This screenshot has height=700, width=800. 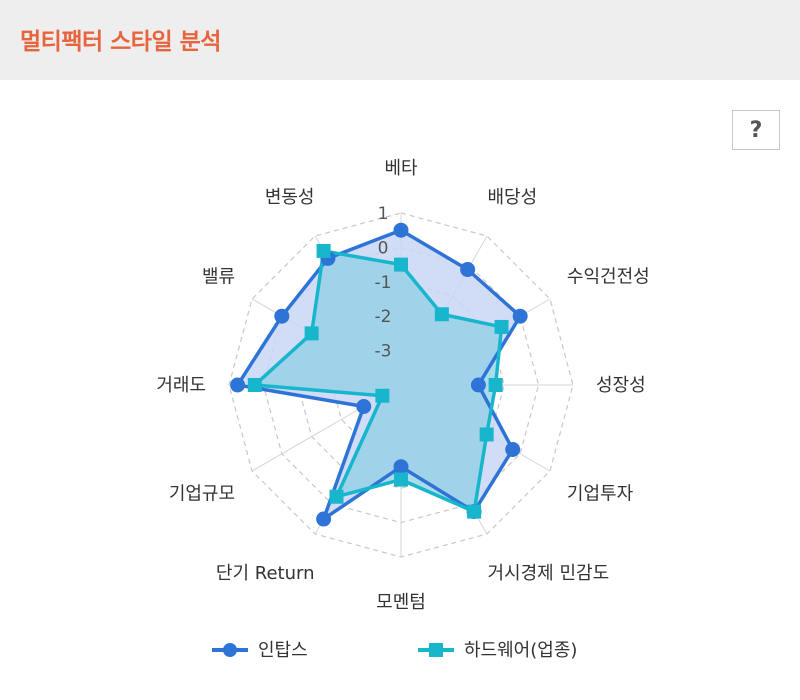 I want to click on axis-label: 거시경제 민감도, so click(x=549, y=573).